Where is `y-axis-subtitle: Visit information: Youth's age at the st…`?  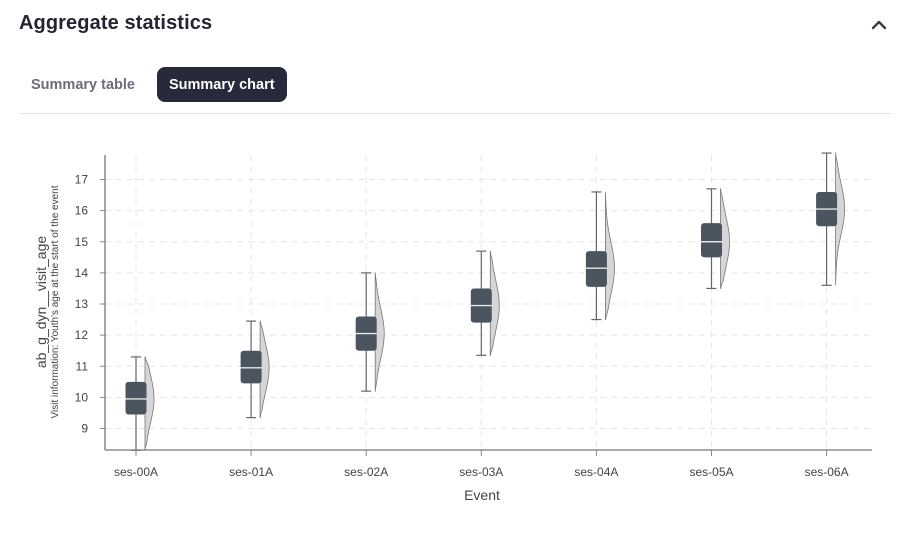 y-axis-subtitle: Visit information: Youth's age at the st… is located at coordinates (55, 301).